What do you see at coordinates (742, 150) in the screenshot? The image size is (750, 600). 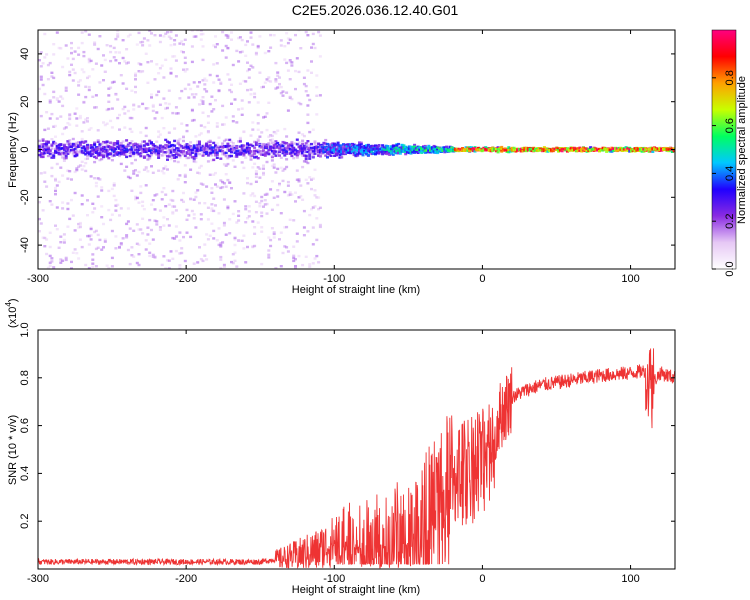 I see `colorbar-label: Normalized spectral amplitude` at bounding box center [742, 150].